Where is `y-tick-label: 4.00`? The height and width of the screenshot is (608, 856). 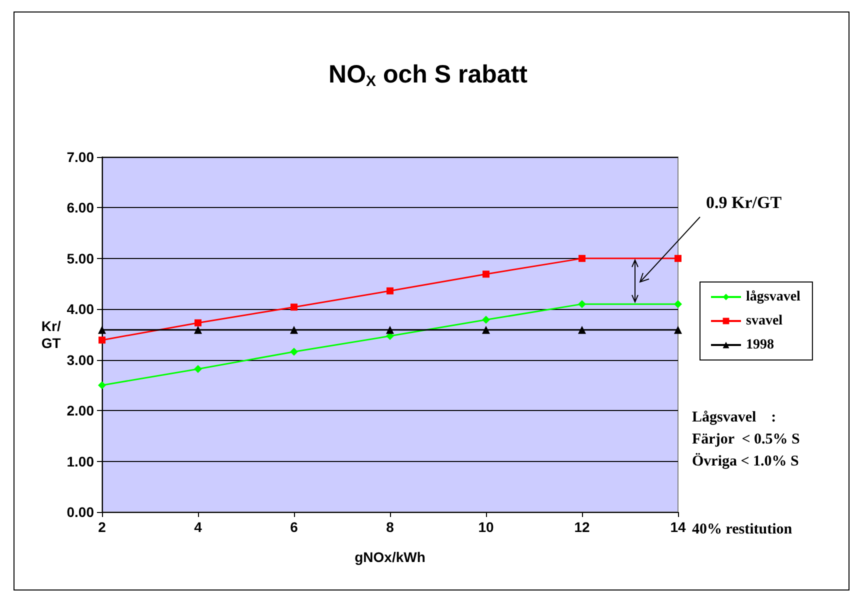 y-tick-label: 4.00 is located at coordinates (80, 309).